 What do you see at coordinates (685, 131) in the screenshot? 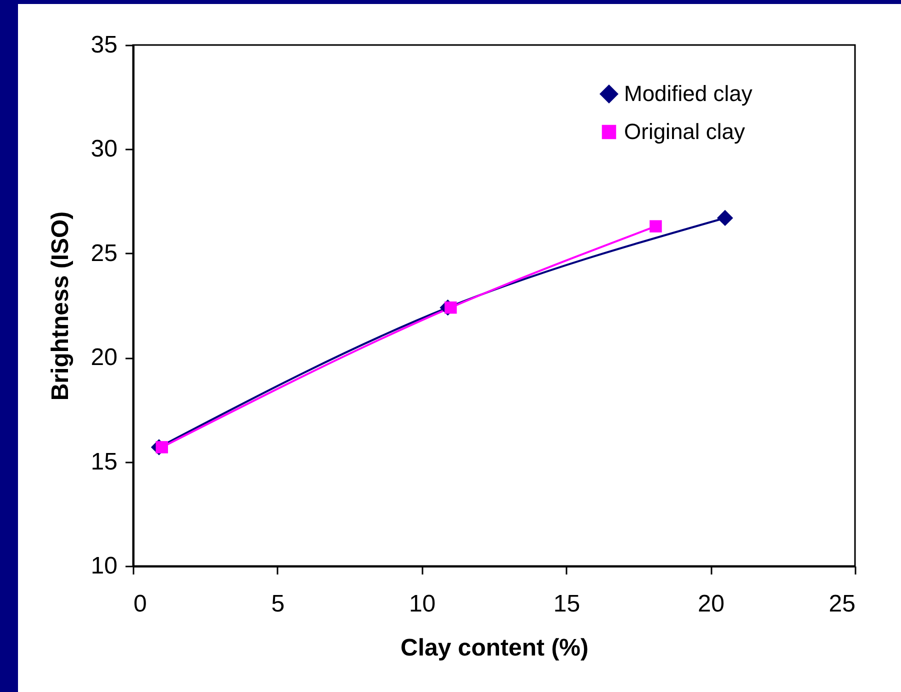
I see `legend-label: Original clay` at bounding box center [685, 131].